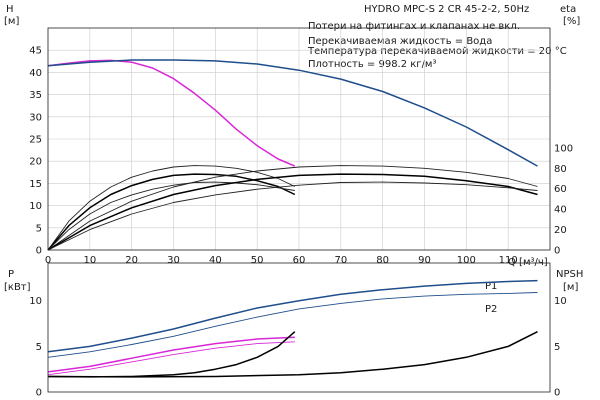 The image size is (600, 400). What do you see at coordinates (382, 260) in the screenshot?
I see `x-tick-label: 80` at bounding box center [382, 260].